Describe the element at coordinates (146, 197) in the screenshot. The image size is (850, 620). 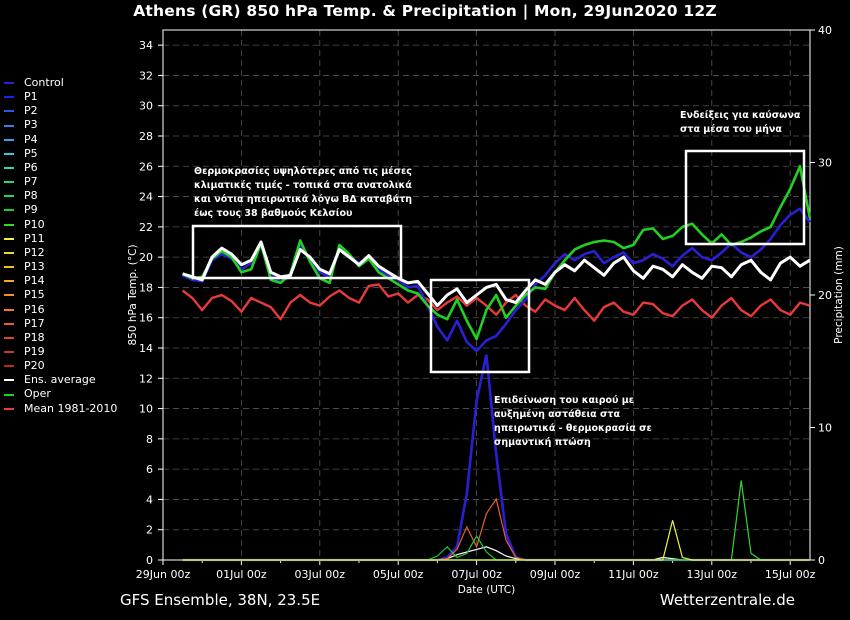
I see `y-tick-label: 24` at that location.